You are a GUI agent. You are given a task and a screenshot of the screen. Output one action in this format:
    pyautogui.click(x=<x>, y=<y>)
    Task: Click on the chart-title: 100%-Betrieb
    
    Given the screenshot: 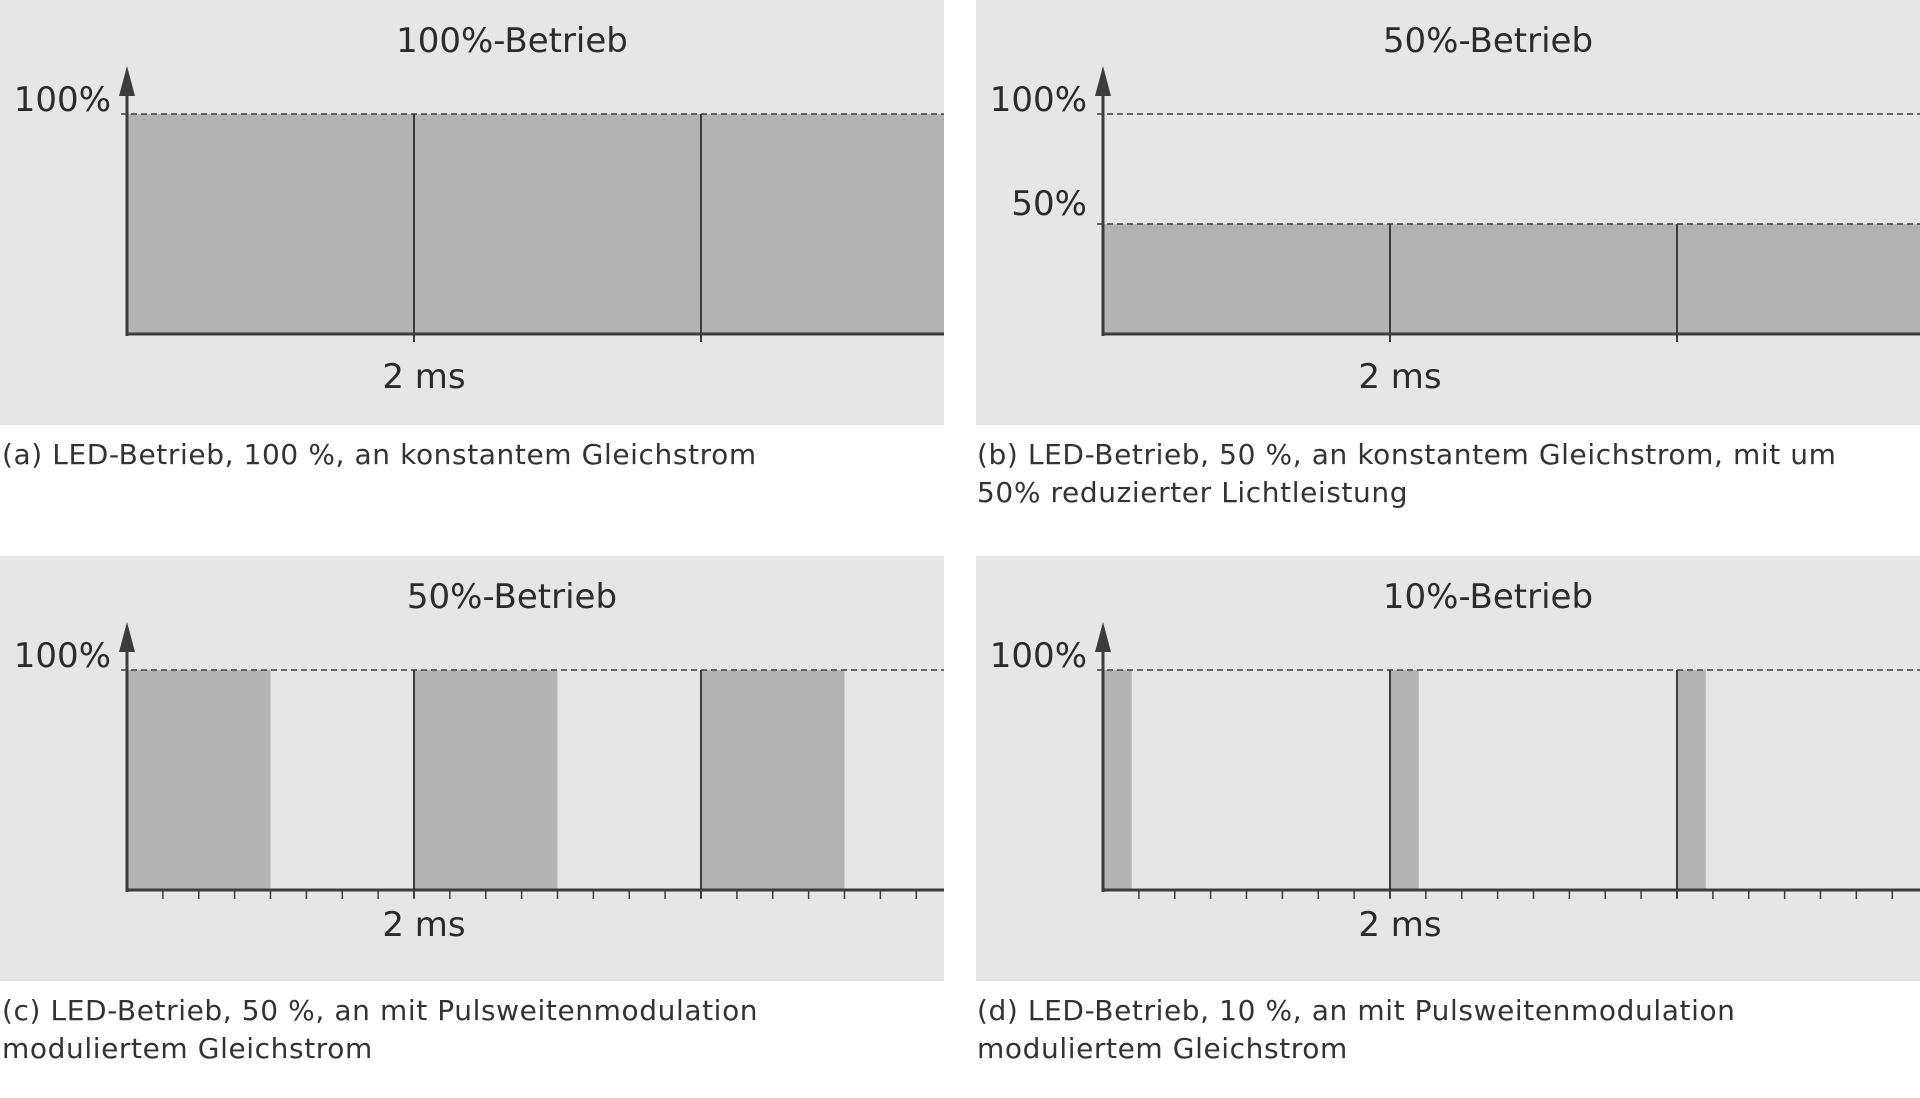 What is the action you would take?
    pyautogui.click(x=512, y=41)
    